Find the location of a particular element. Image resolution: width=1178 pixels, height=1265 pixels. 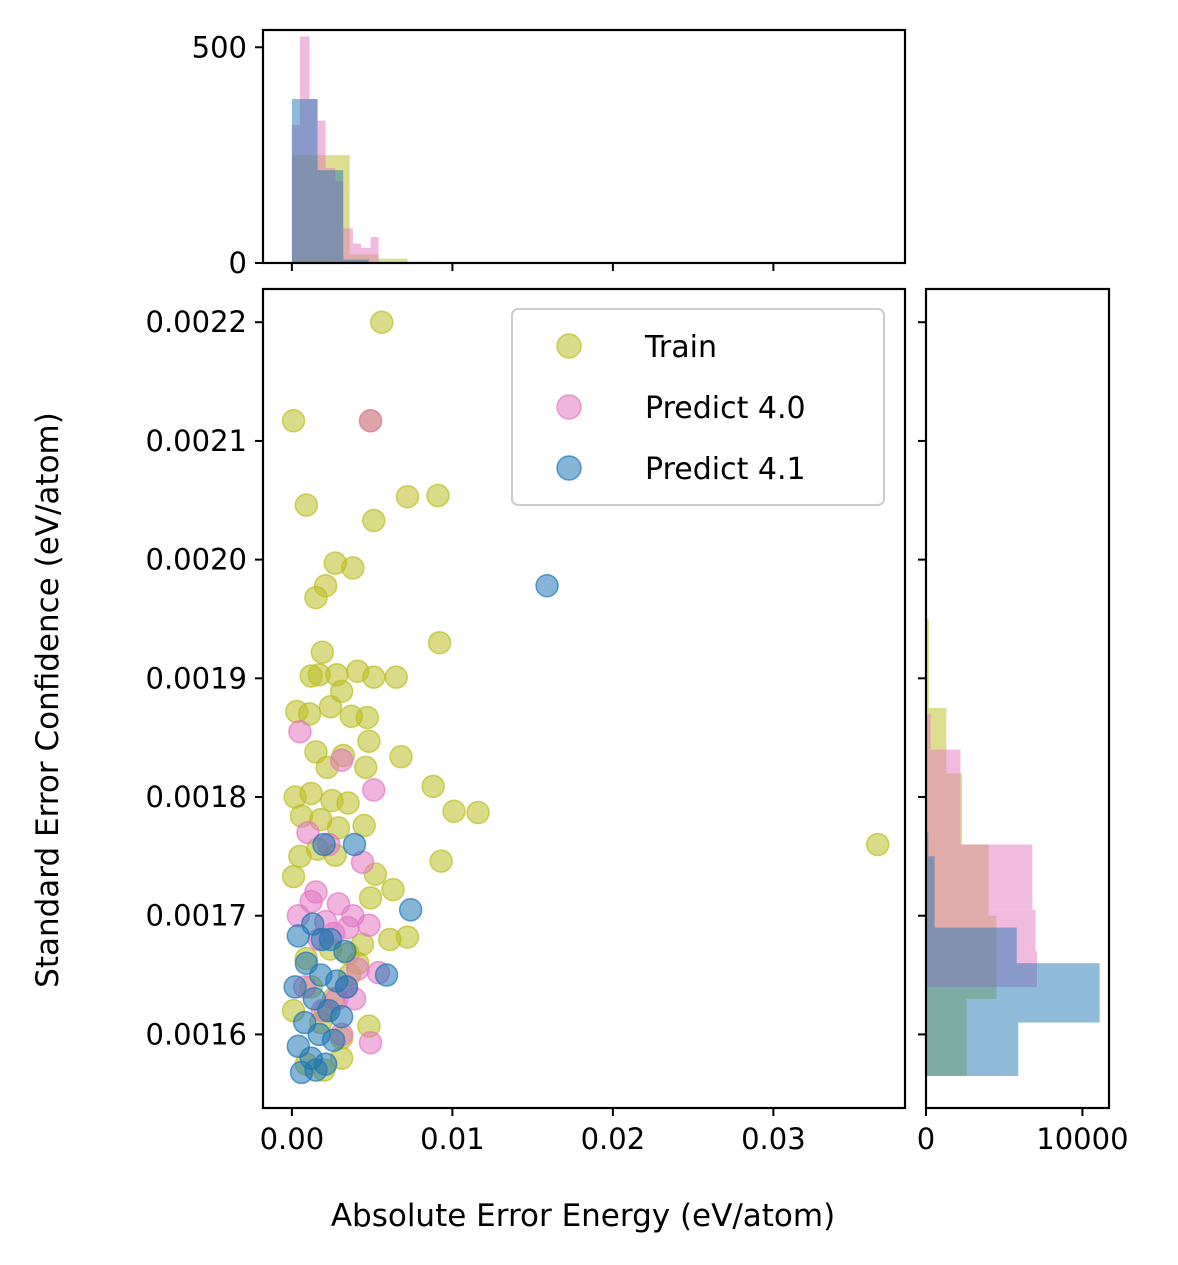

right-histogram-ticks: 0 10000 is located at coordinates (1023, 1132).